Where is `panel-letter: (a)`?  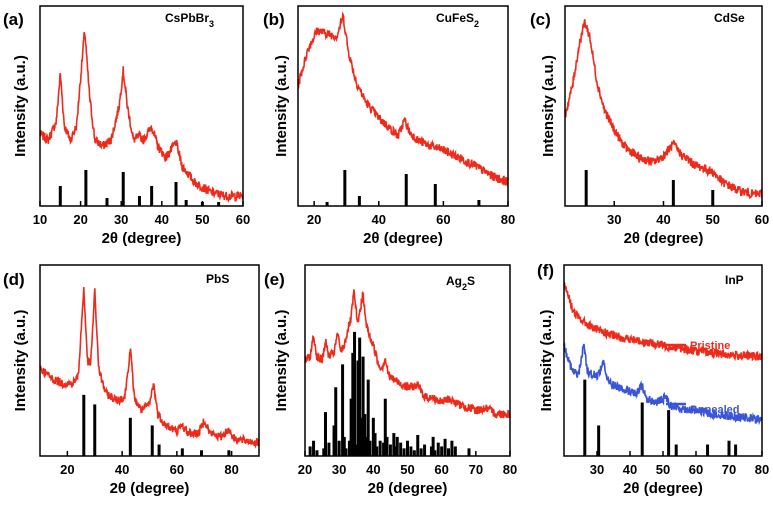 panel-letter: (a) is located at coordinates (13, 19).